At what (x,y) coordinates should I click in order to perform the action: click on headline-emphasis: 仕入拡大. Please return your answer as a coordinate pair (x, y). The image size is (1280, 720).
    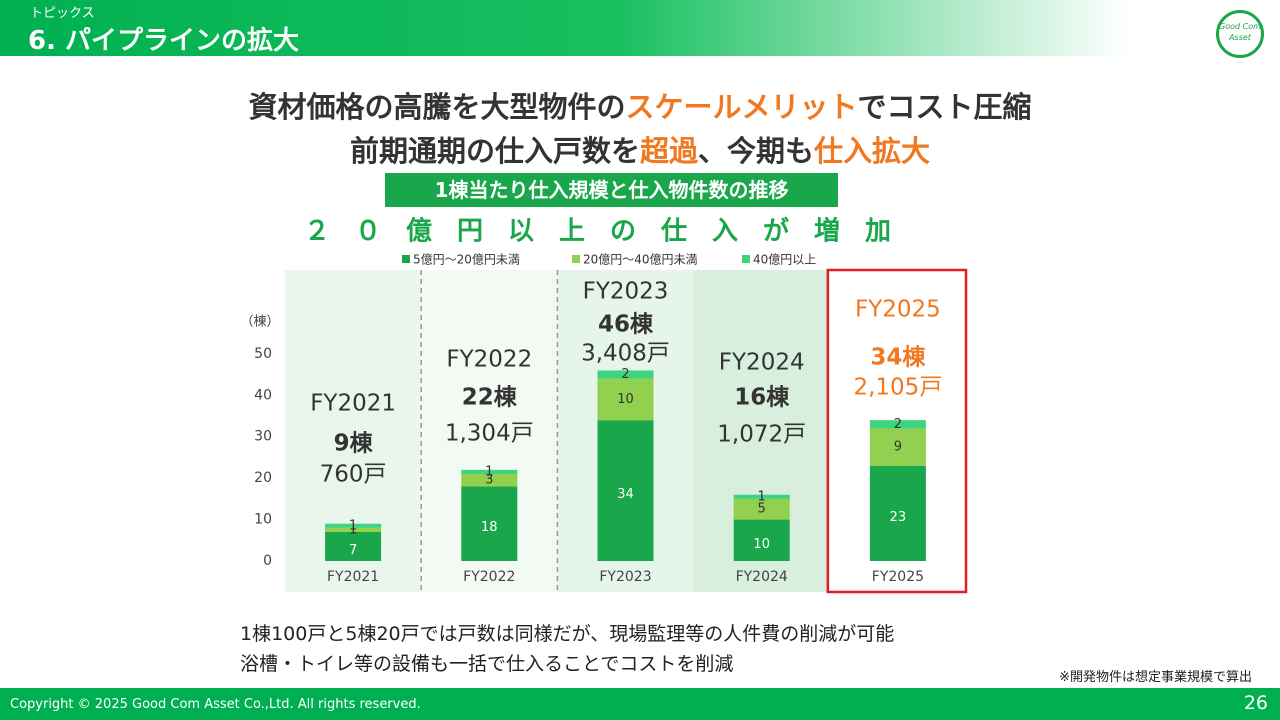
    Looking at the image, I should click on (872, 151).